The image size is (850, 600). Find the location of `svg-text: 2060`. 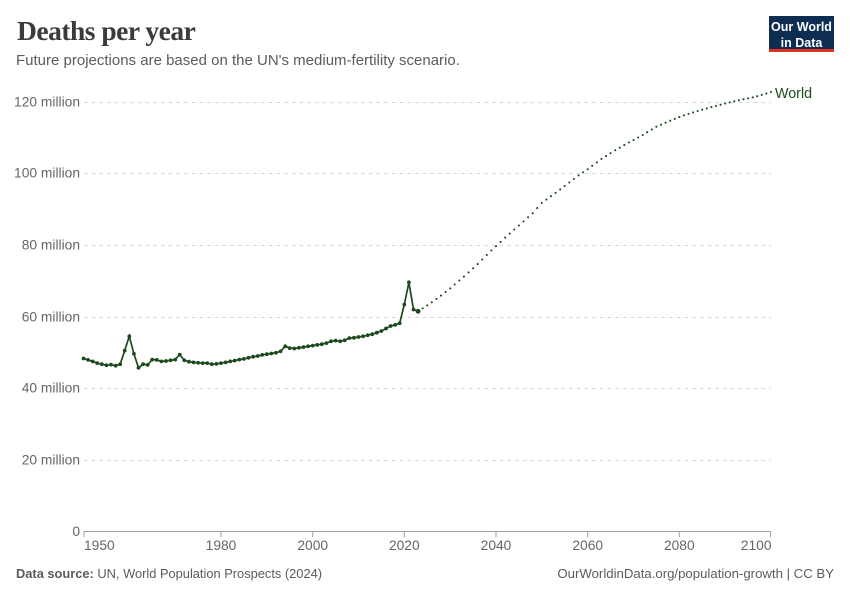

svg-text: 2060 is located at coordinates (587, 545).